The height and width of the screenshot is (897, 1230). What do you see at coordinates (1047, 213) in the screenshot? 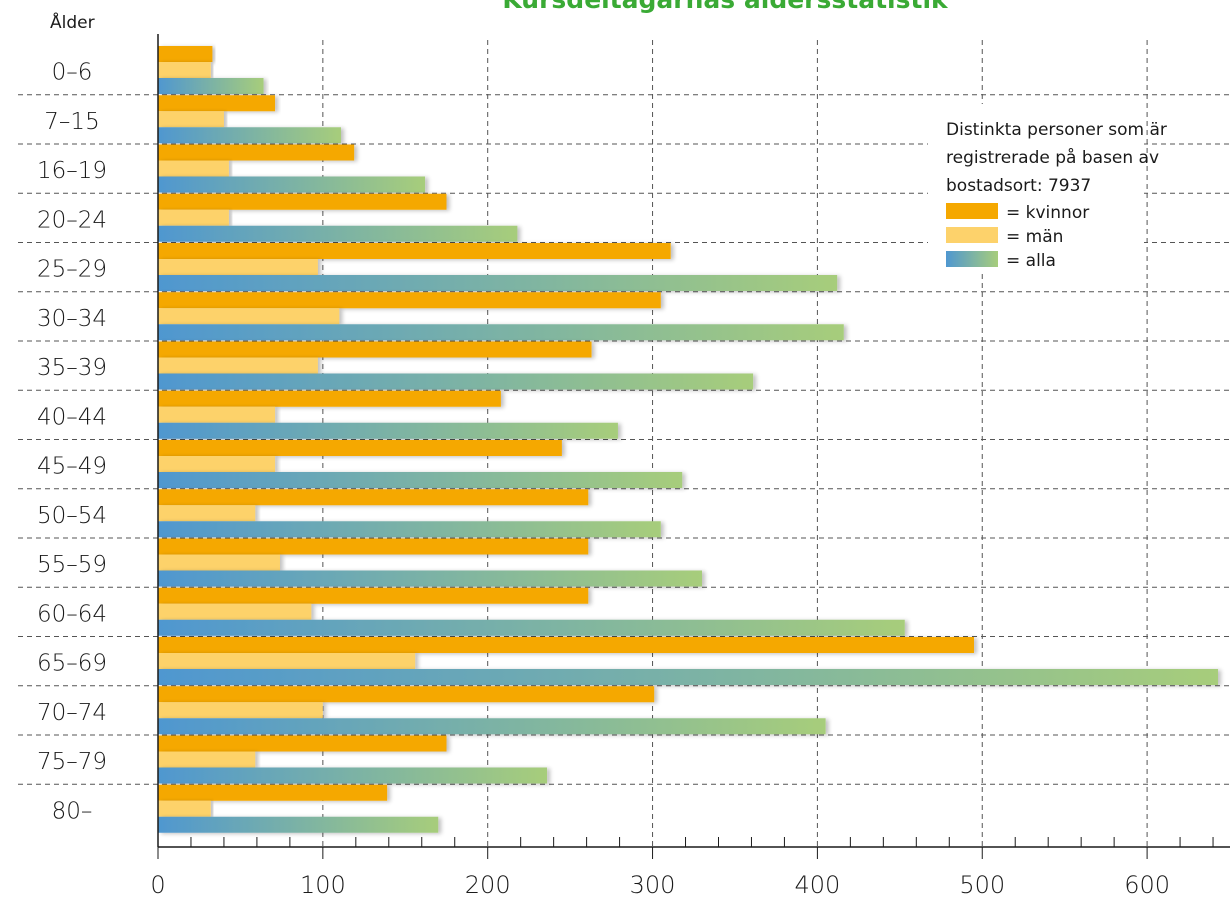
I see `legend-label-kvinnor: = kvinnor` at bounding box center [1047, 213].